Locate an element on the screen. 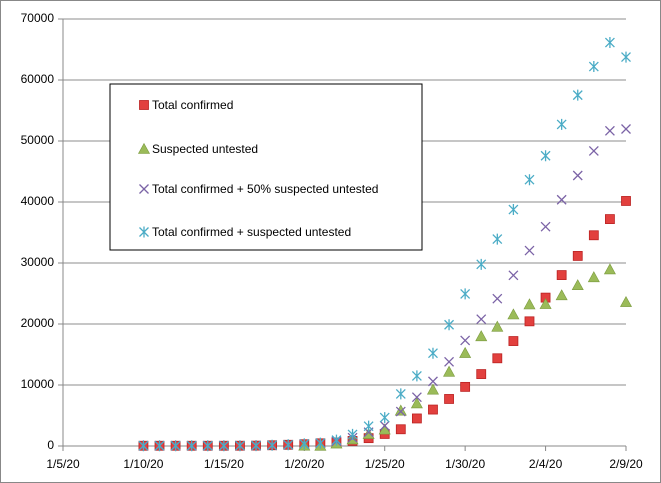  legend-label: Total confirmed is located at coordinates (192, 105).